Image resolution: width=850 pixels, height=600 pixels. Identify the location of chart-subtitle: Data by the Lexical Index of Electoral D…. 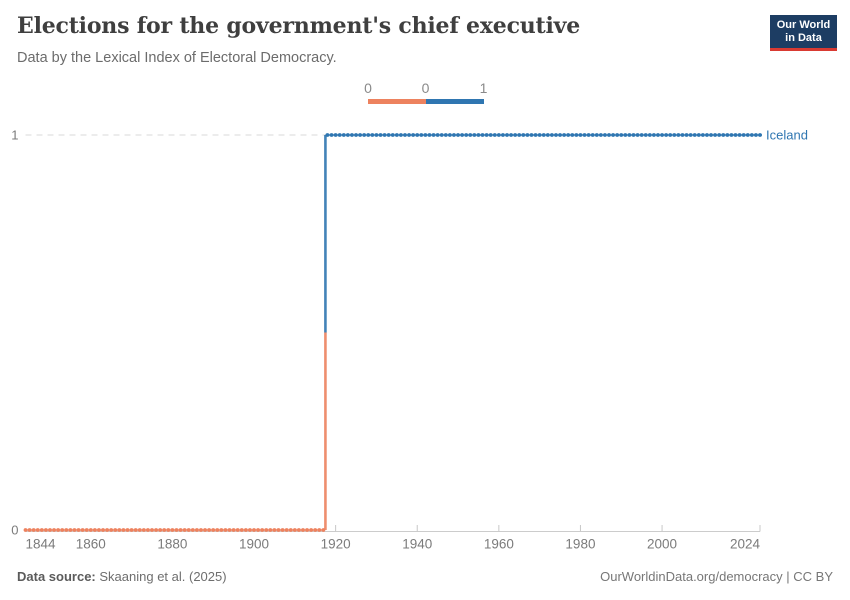
(177, 58).